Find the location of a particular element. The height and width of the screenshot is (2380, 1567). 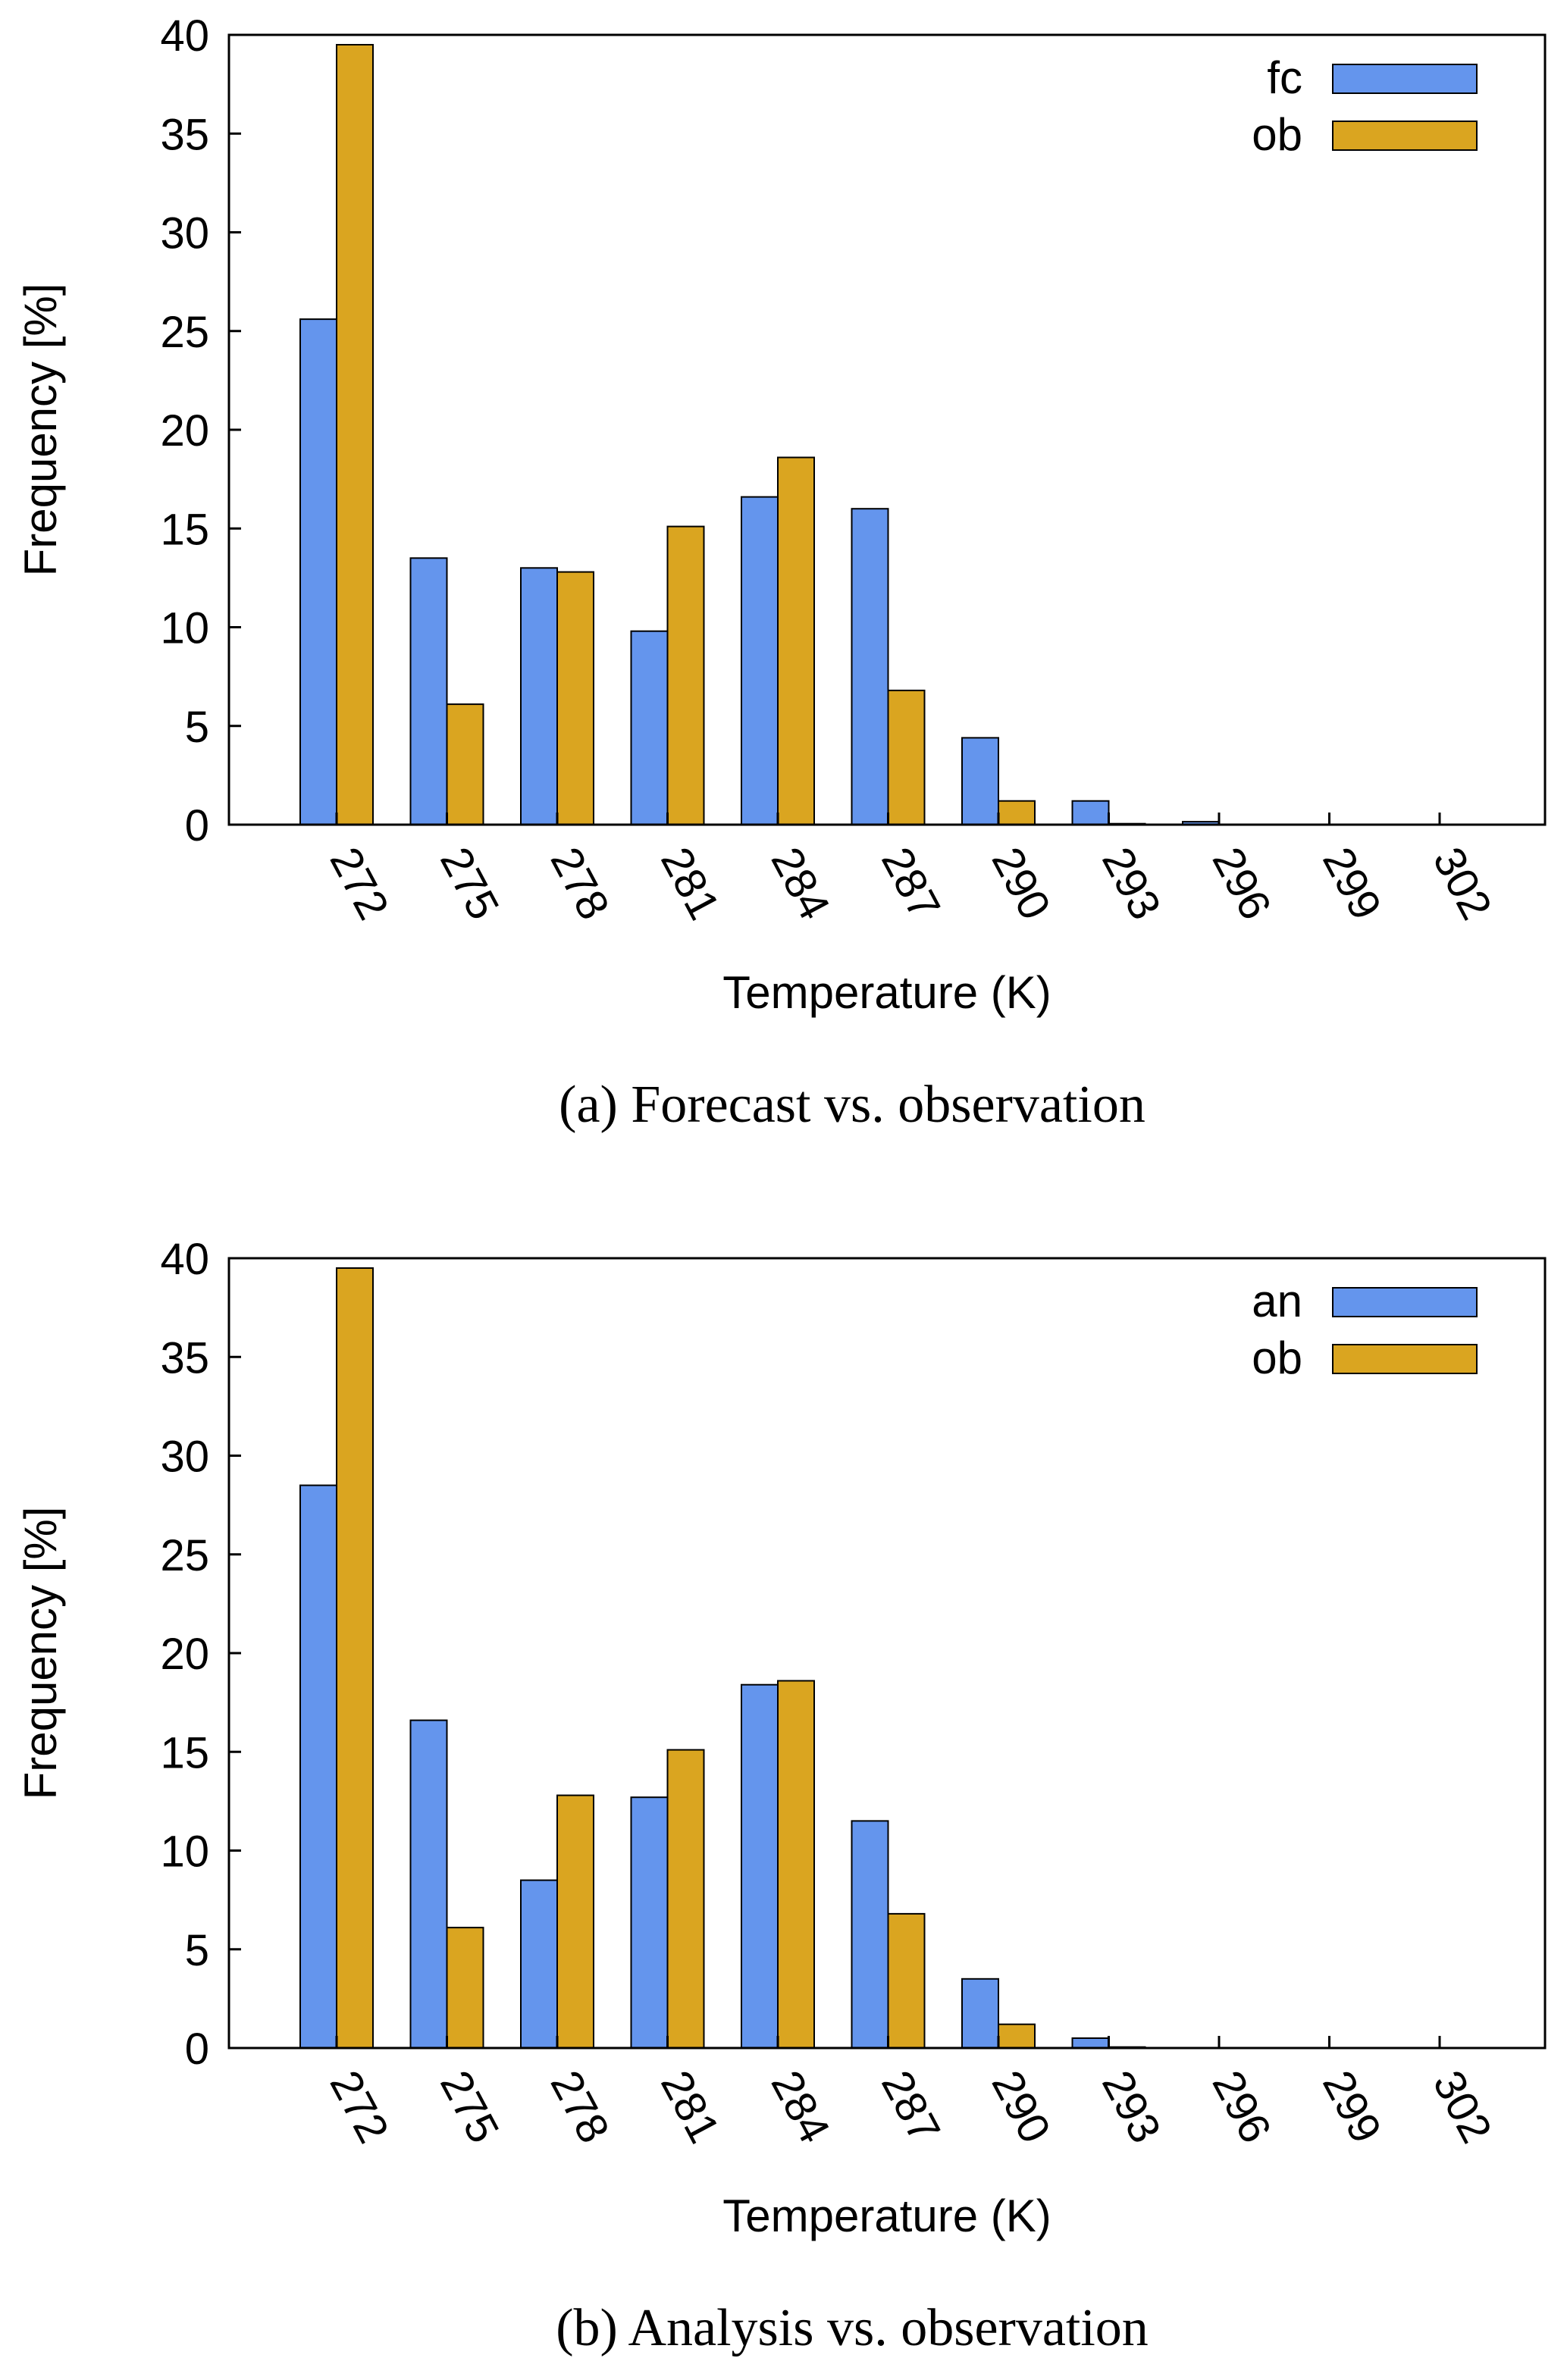

x-axis-label-a: Temperature (K) is located at coordinates (886, 993).